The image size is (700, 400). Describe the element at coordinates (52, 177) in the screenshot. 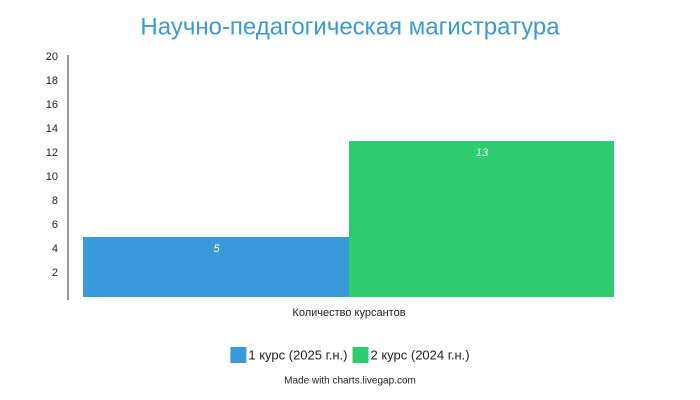

I see `y-tick-label: 10` at that location.